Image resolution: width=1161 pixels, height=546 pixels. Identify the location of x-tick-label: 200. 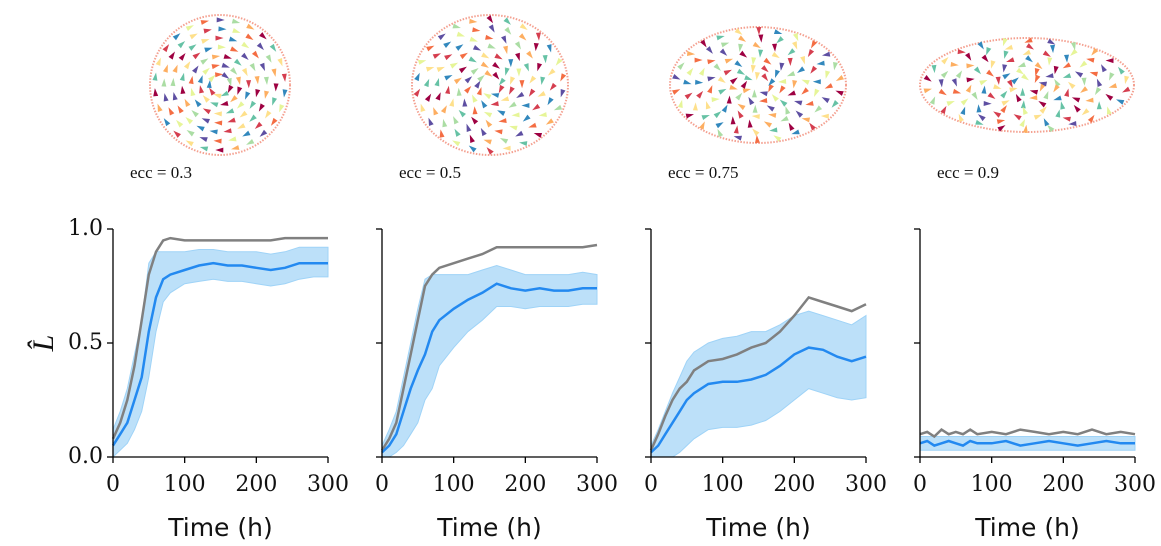
(525, 484).